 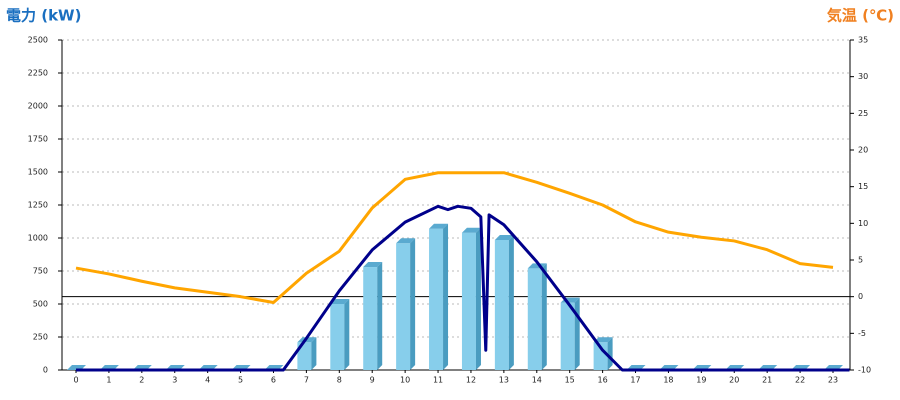 I want to click on y-tick-label: 250, so click(x=40, y=337).